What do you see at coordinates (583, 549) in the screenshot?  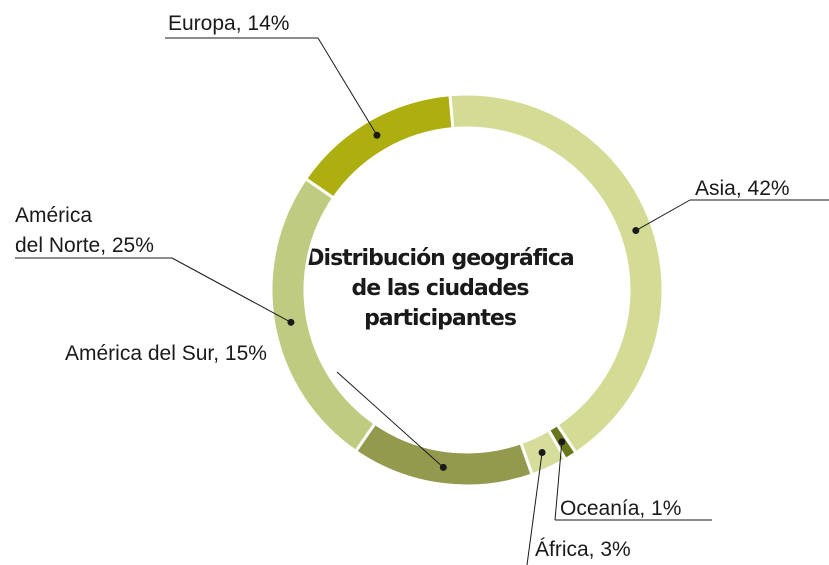 I see `data-label: África, 3%` at bounding box center [583, 549].